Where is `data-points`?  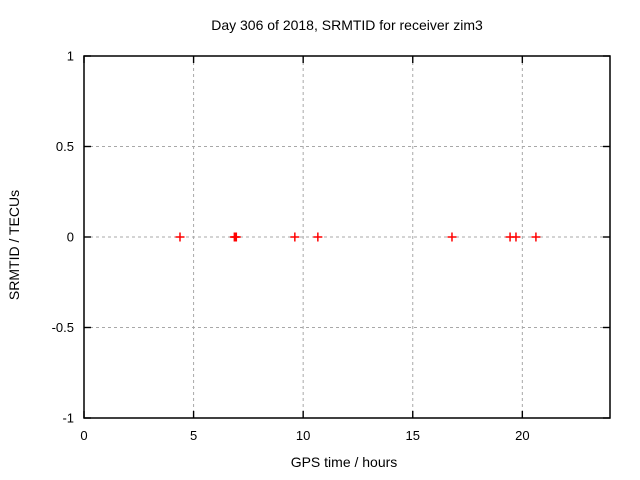
data-points is located at coordinates (358, 237).